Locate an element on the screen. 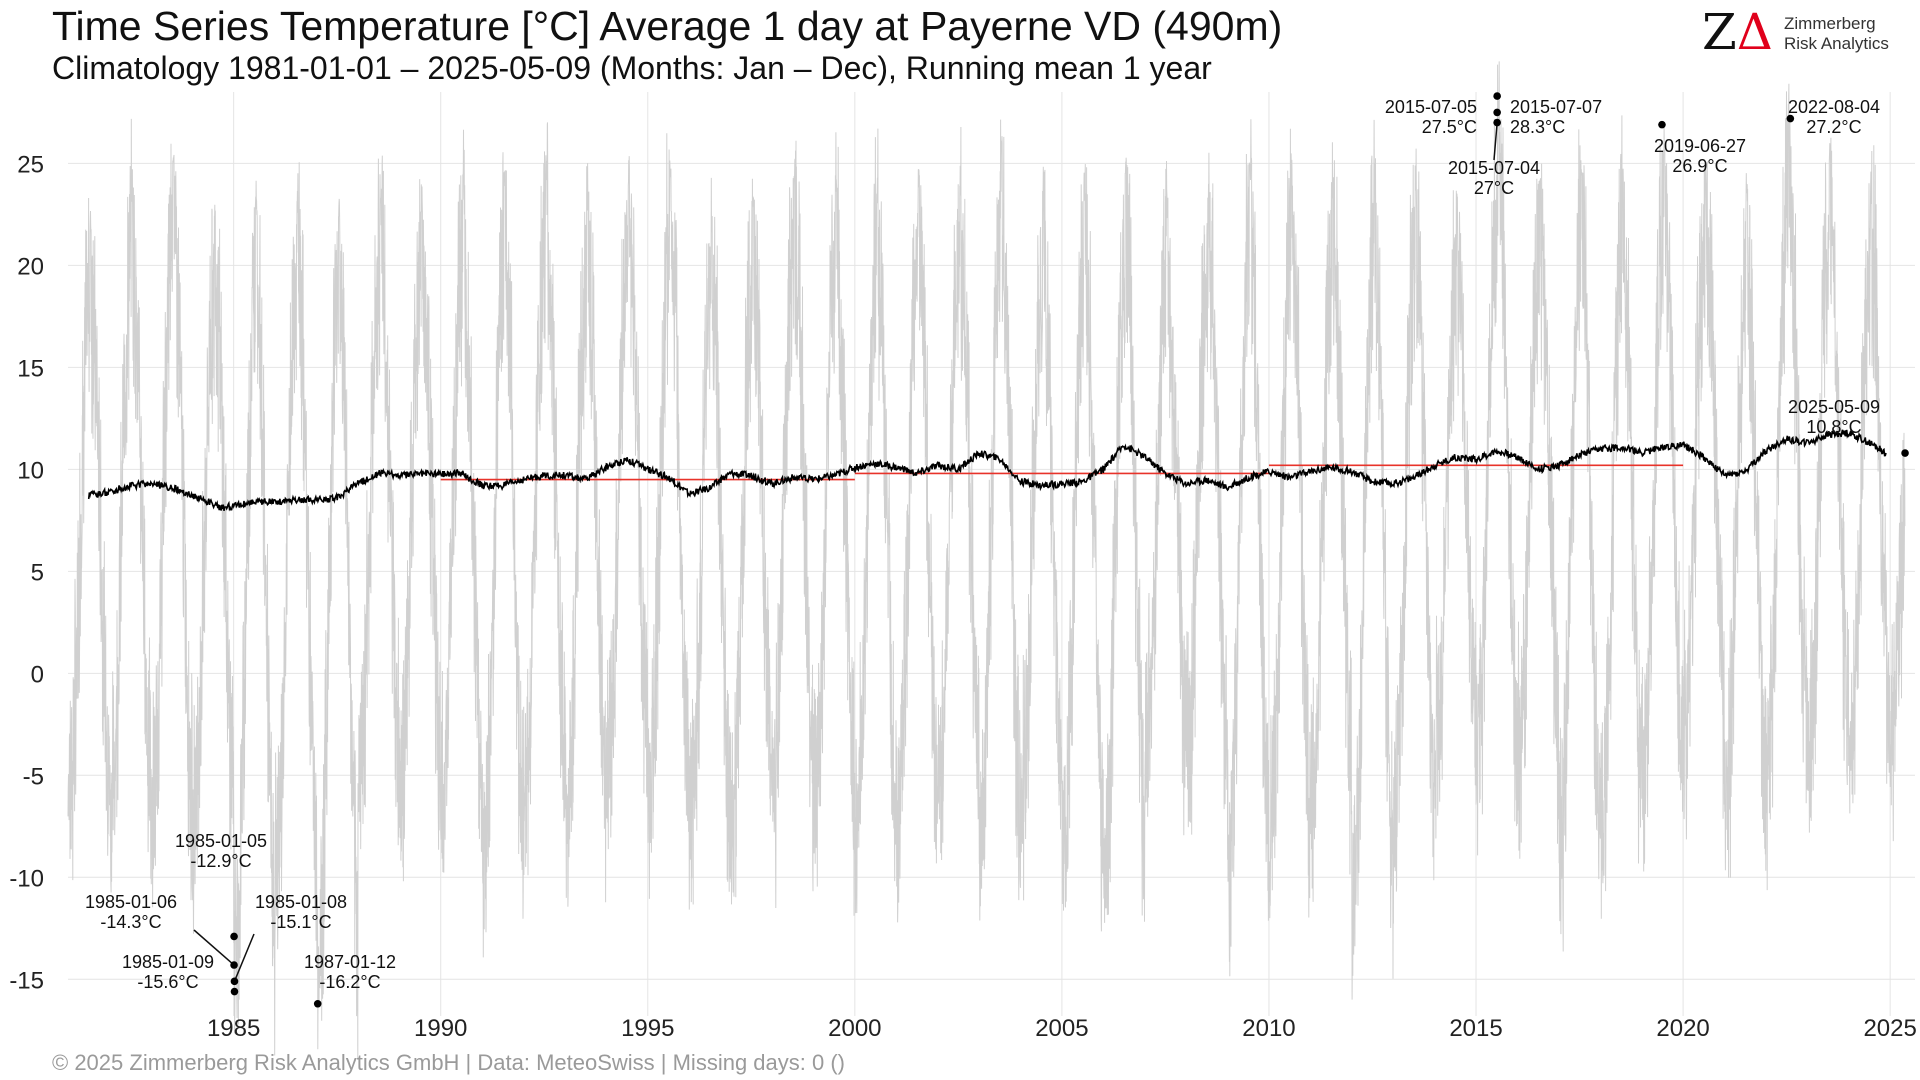 This screenshot has width=1920, height=1080. x-axis: 1985 1990 1995 2000 2005 2010 2015 2020 2025 is located at coordinates (1062, 1028).